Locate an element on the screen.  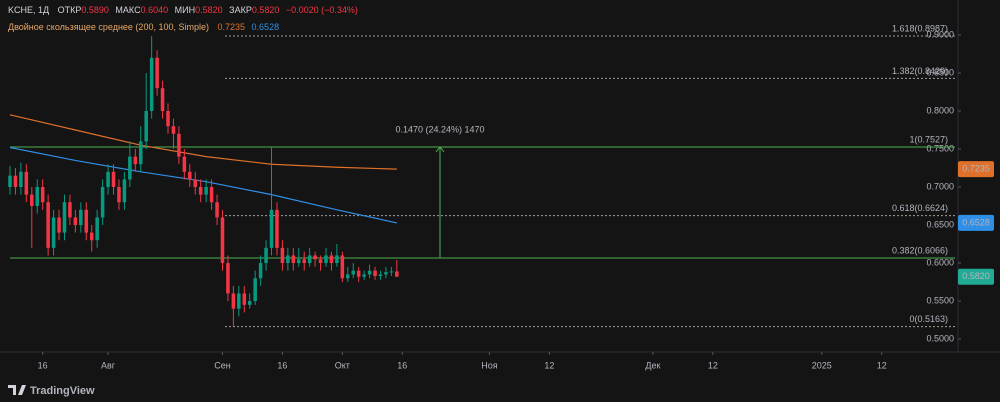
close-label: ЗАКР is located at coordinates (240, 10).